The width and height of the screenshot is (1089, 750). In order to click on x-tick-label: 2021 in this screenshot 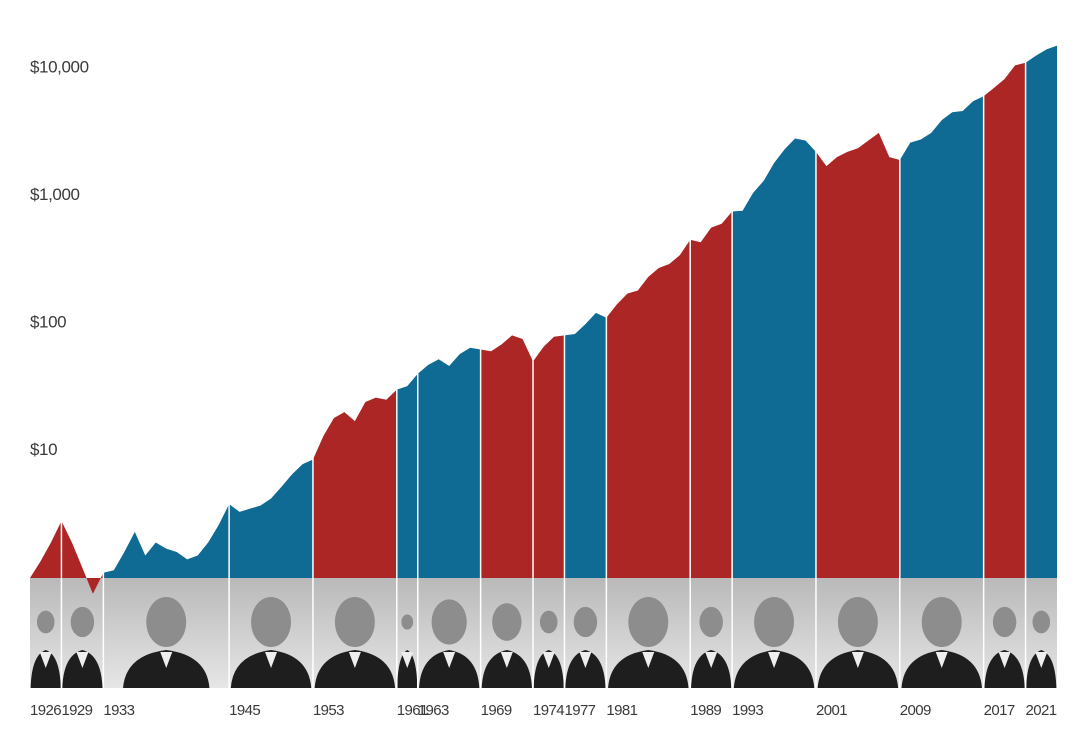, I will do `click(1041, 710)`.